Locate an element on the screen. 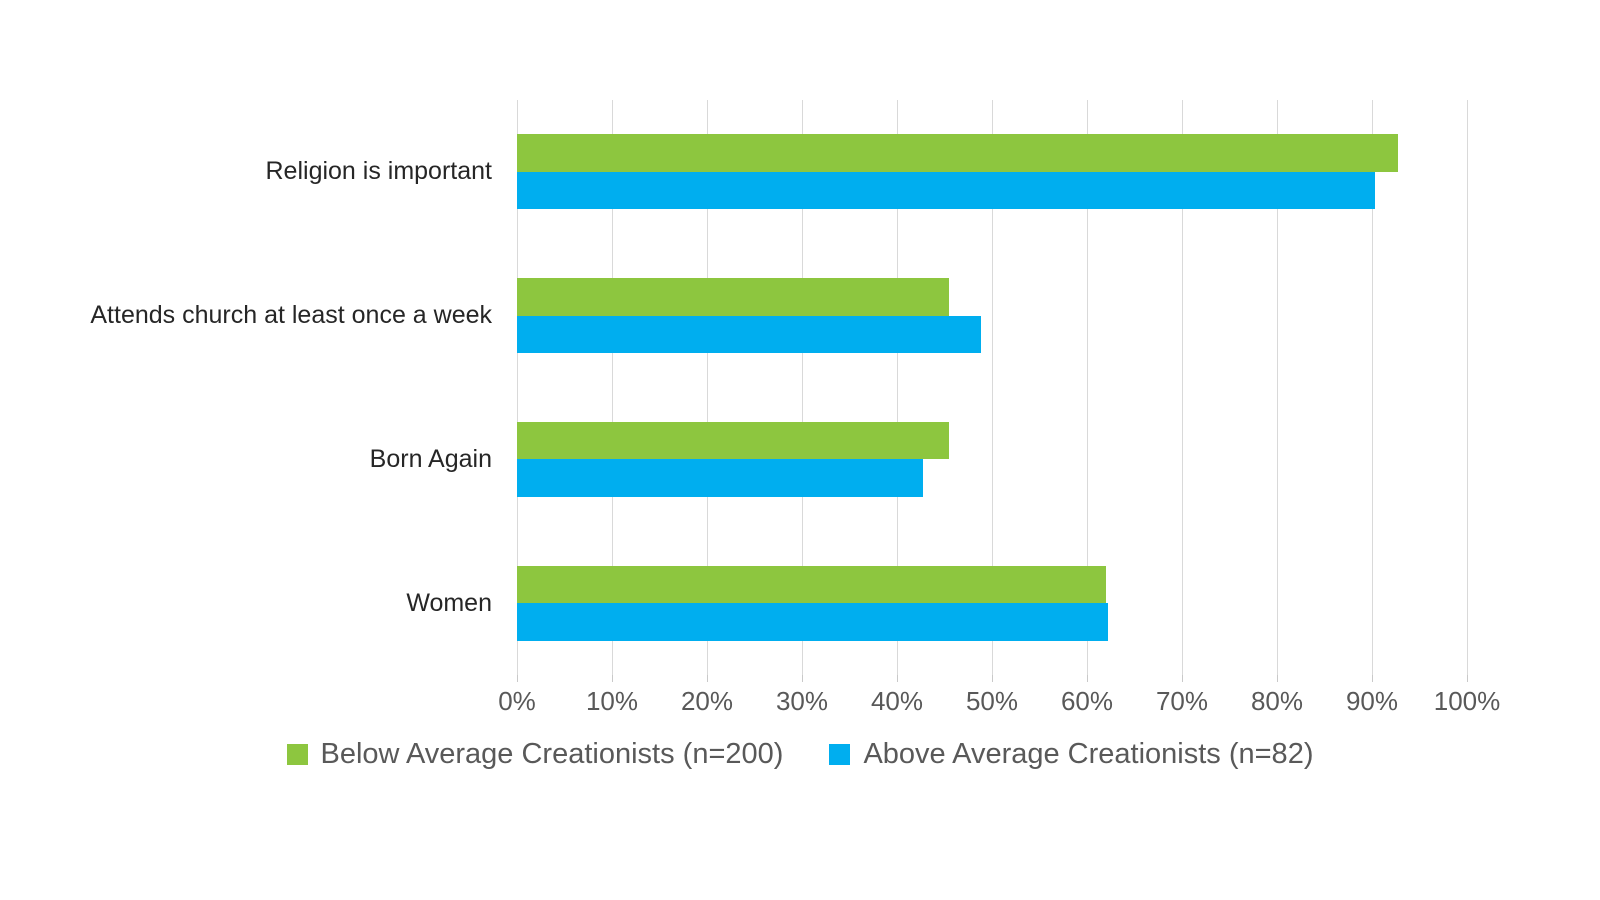  x-axis-tick-label: 70% is located at coordinates (1182, 701).